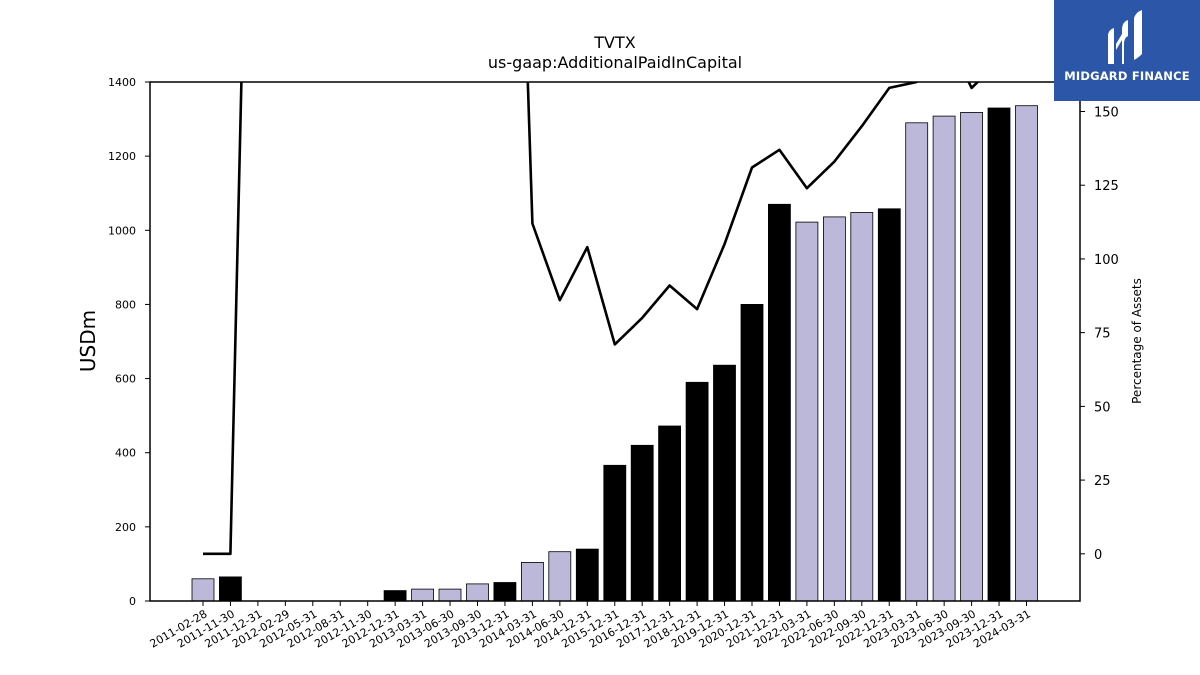 Image resolution: width=1200 pixels, height=675 pixels. What do you see at coordinates (122, 82) in the screenshot?
I see `y-tick-label: 1400` at bounding box center [122, 82].